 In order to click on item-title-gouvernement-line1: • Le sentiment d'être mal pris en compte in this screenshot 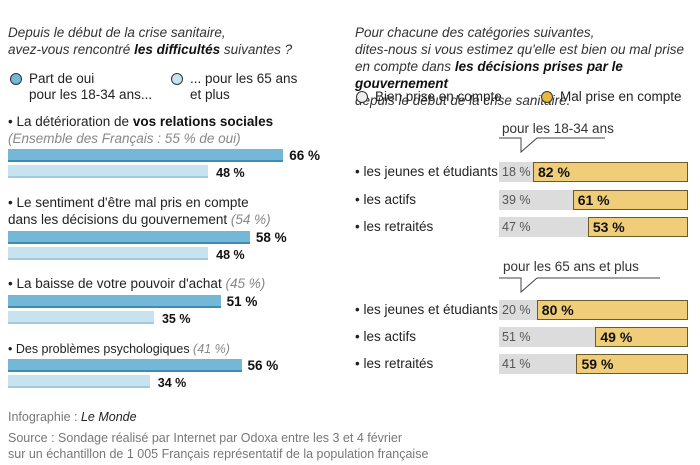, I will do `click(139, 203)`.